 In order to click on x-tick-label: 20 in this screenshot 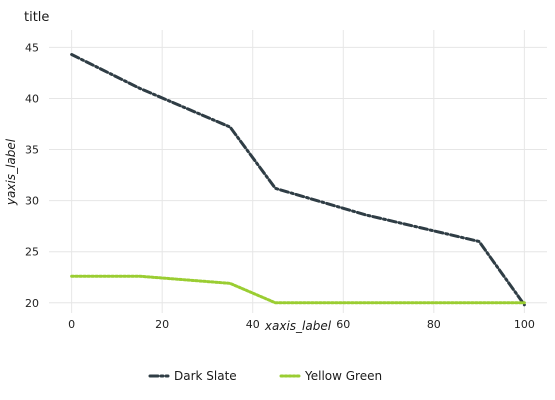, I will do `click(162, 324)`.